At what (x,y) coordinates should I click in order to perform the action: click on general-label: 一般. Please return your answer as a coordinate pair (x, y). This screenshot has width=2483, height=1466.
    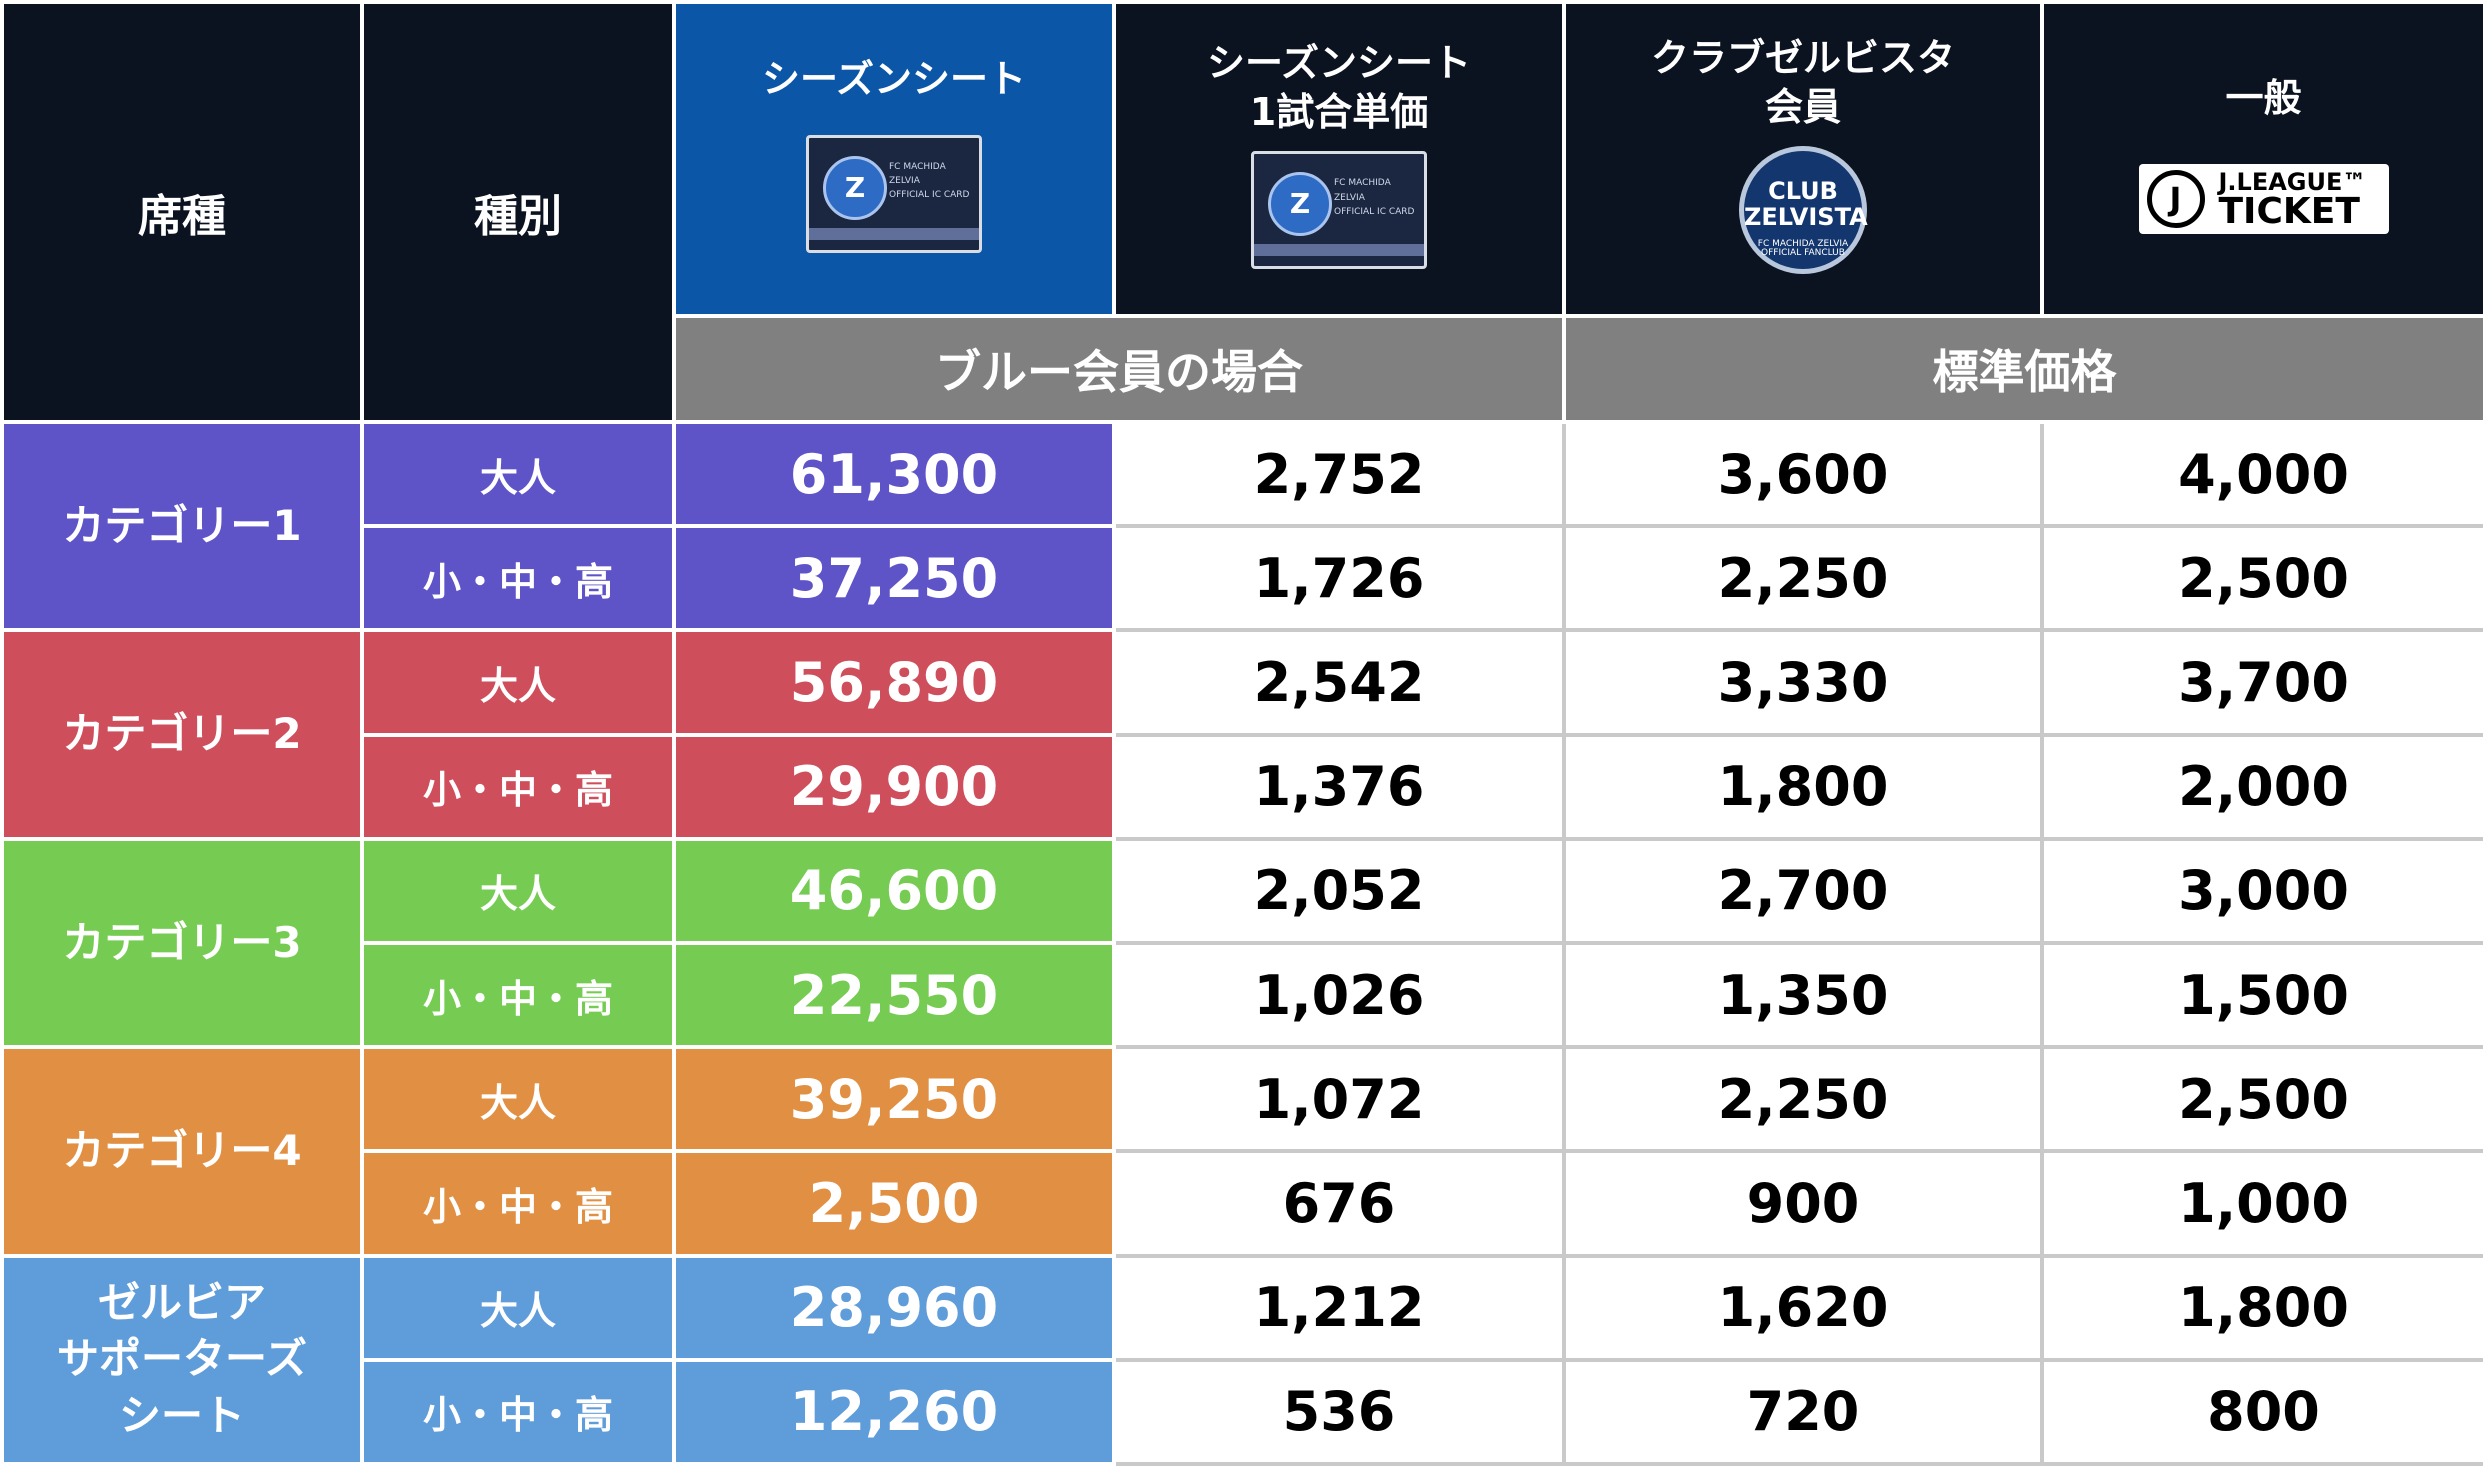
    Looking at the image, I should click on (2263, 98).